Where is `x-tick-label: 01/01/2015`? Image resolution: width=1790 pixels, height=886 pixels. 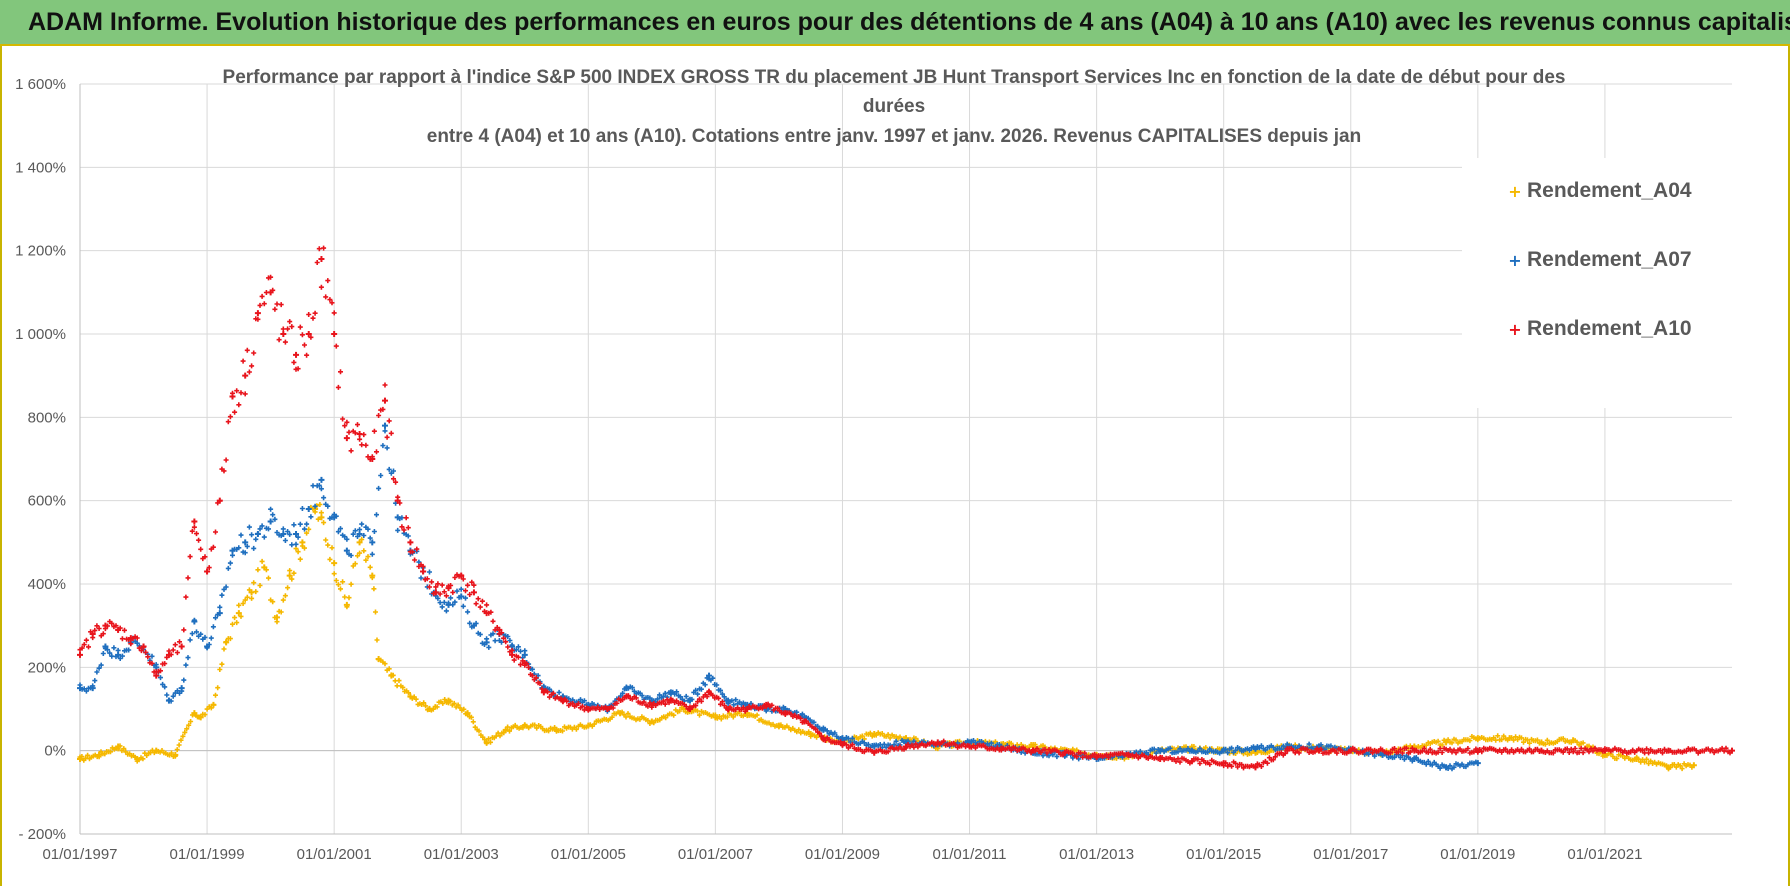
x-tick-label: 01/01/2015 is located at coordinates (1223, 854).